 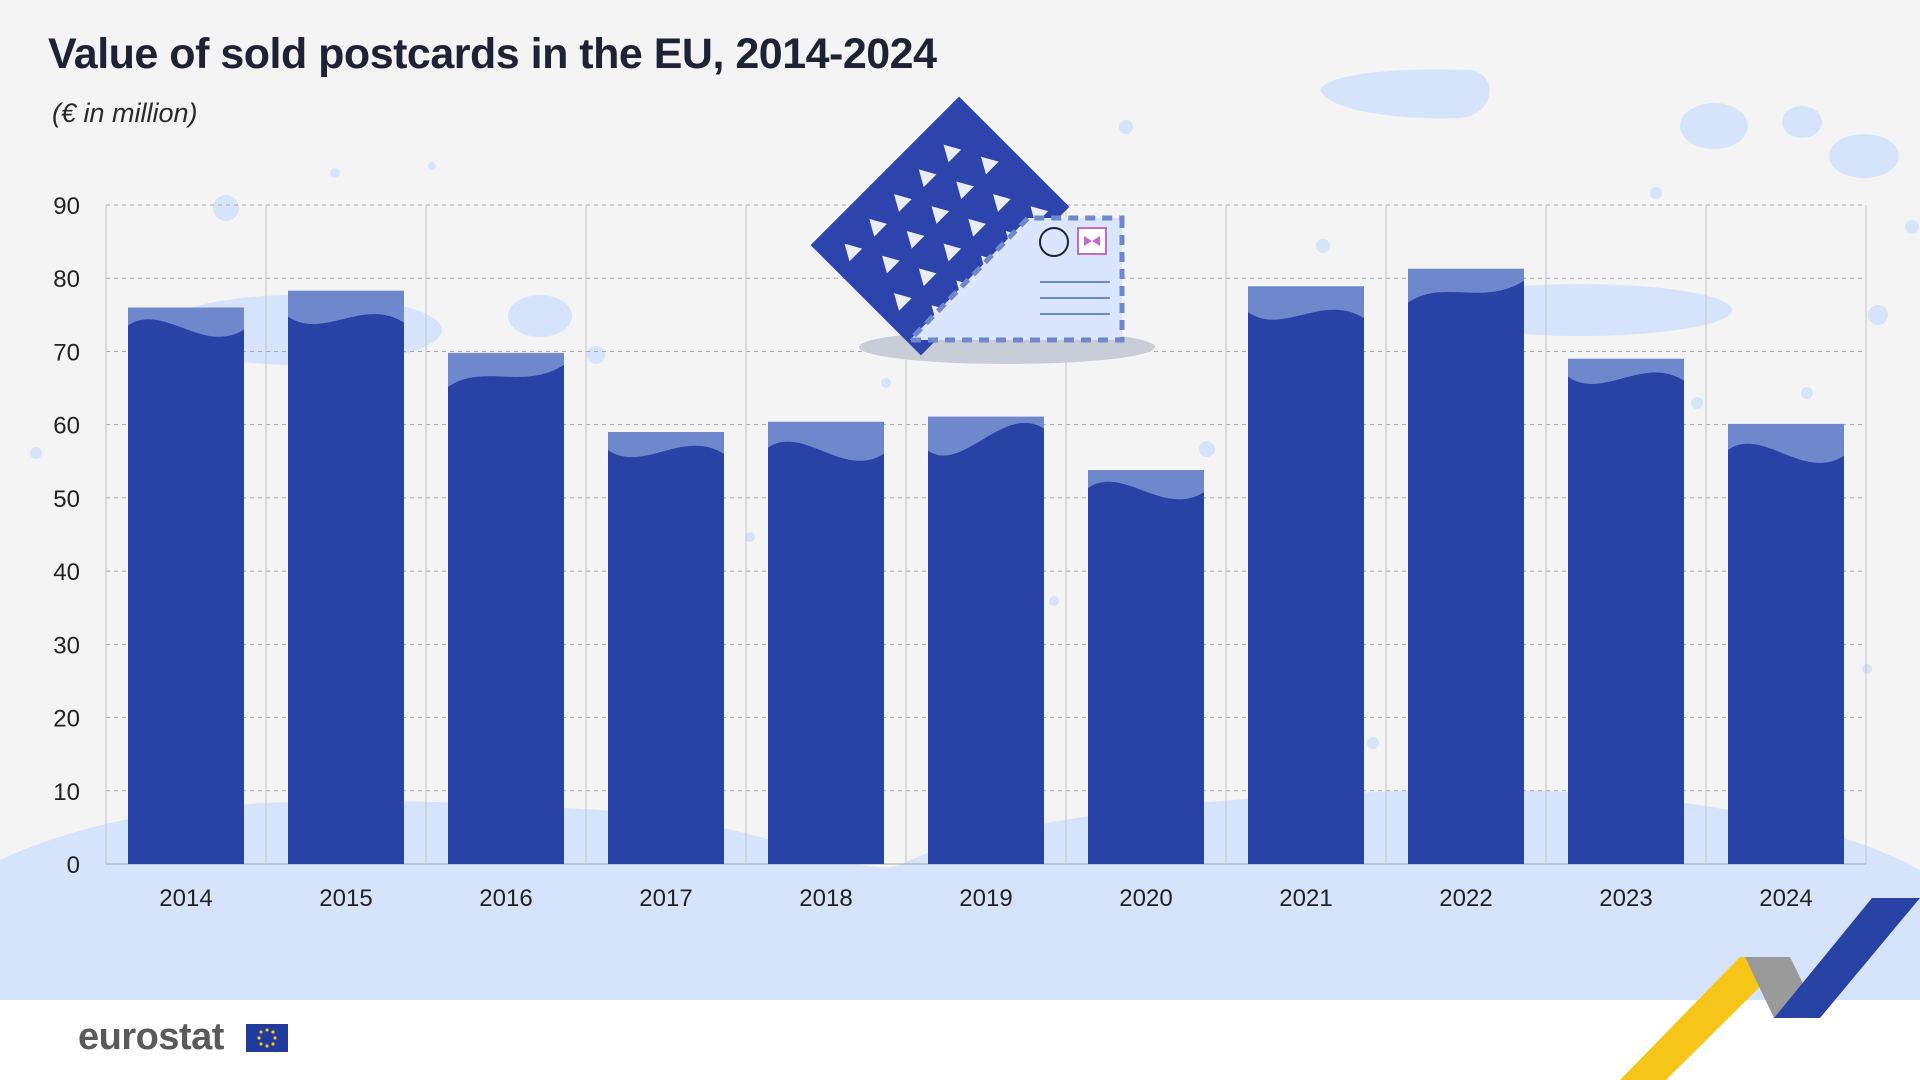 I want to click on y-tick-label: 40, so click(x=66, y=572).